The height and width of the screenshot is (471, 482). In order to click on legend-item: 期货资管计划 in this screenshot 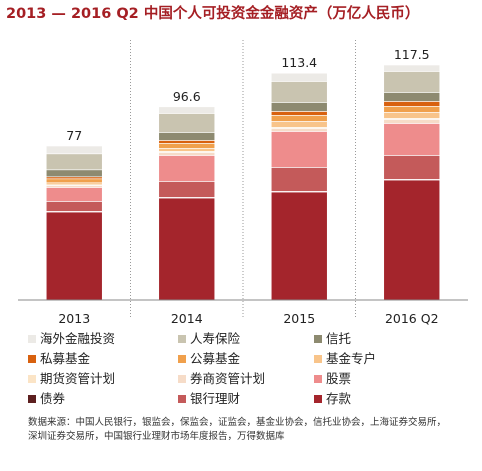, I will do `click(71, 379)`.